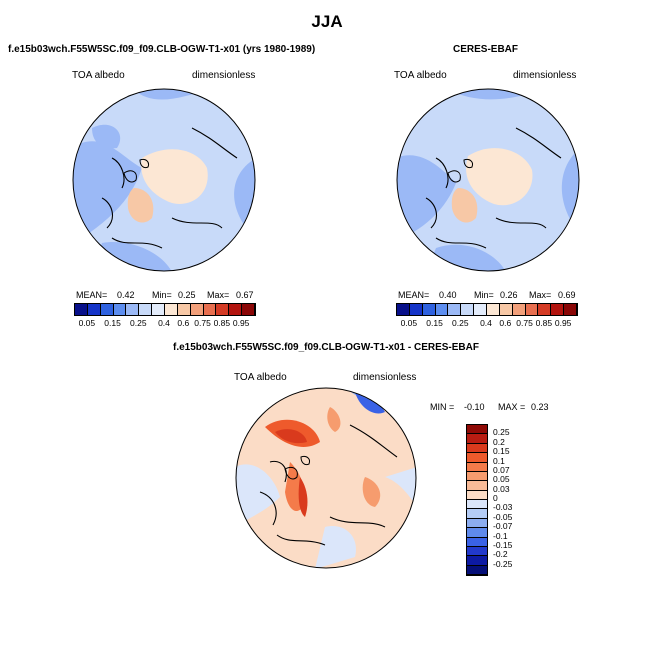 The width and height of the screenshot is (654, 655). I want to click on diff-colorbar-tick-label: 0.1, so click(499, 460).